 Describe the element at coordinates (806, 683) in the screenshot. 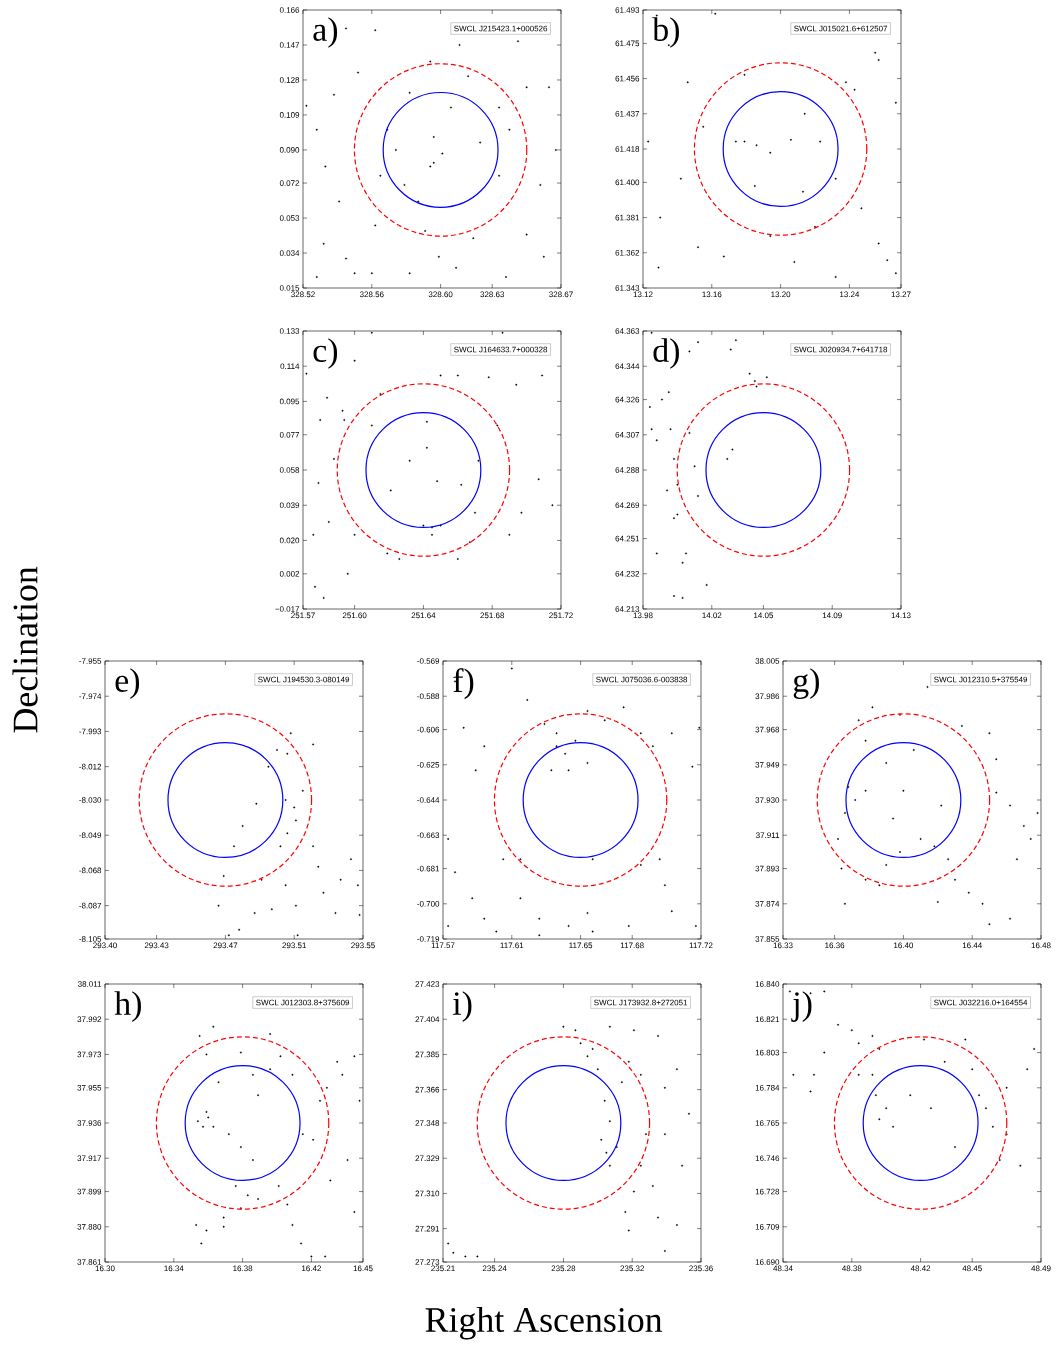

I see `annotation: g)` at that location.